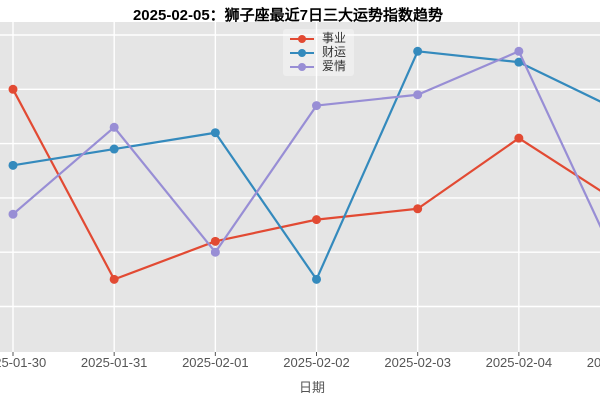 Image resolution: width=600 pixels, height=400 pixels. Describe the element at coordinates (114, 362) in the screenshot. I see `x-tick-label: 2025-01-31` at that location.